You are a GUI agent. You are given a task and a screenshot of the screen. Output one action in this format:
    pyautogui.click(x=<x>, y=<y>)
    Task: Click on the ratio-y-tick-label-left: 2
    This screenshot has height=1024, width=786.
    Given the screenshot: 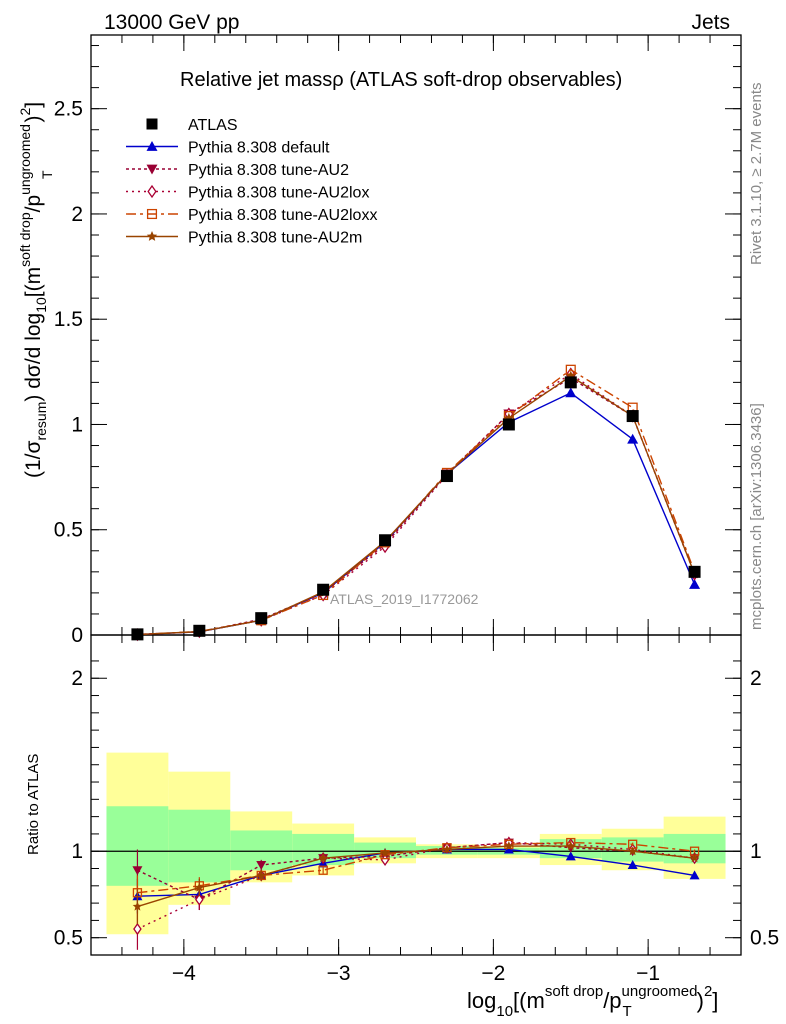 What is the action you would take?
    pyautogui.click(x=77, y=678)
    